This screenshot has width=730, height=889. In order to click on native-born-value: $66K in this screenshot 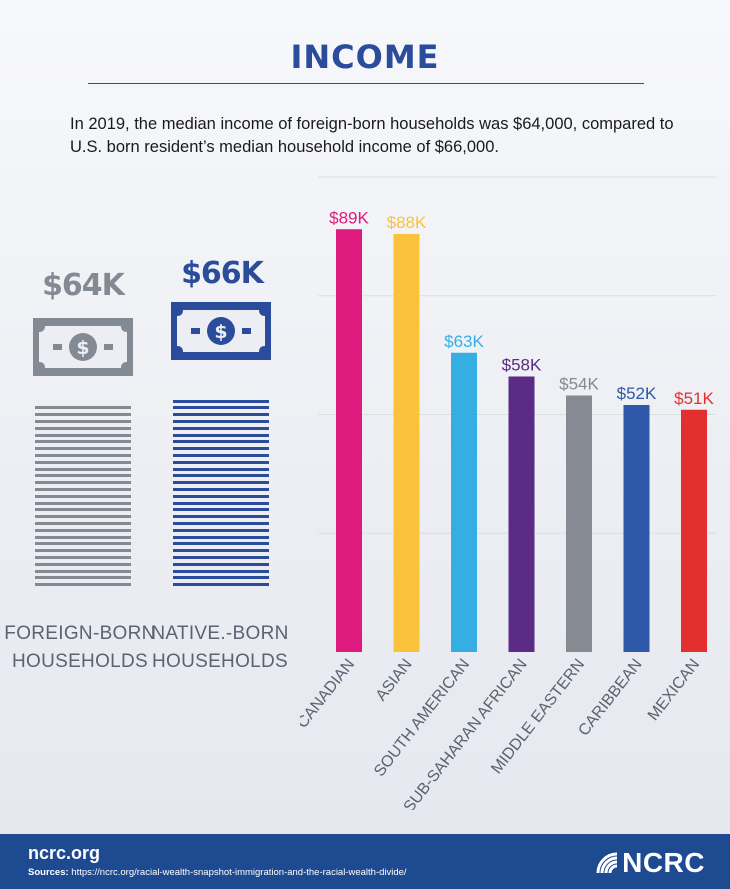, I will do `click(222, 273)`.